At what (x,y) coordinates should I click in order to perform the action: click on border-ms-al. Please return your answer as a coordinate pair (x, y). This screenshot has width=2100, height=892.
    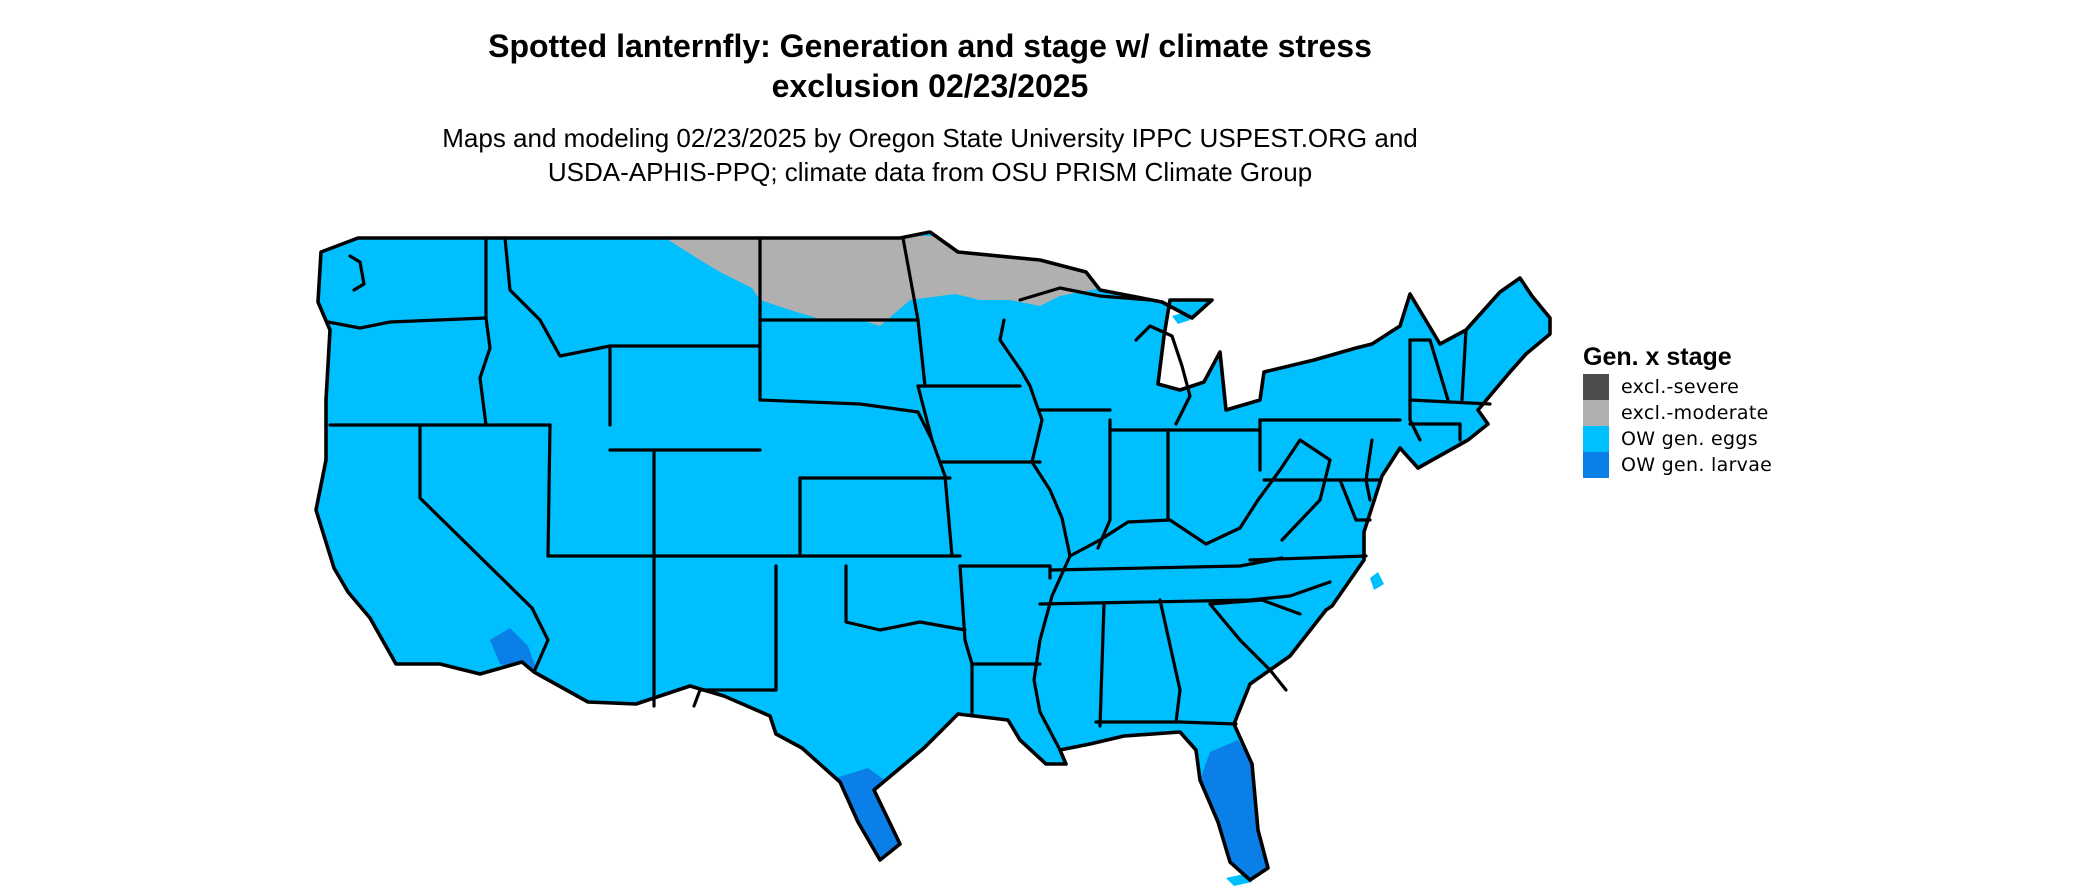
    Looking at the image, I should click on (1102, 665).